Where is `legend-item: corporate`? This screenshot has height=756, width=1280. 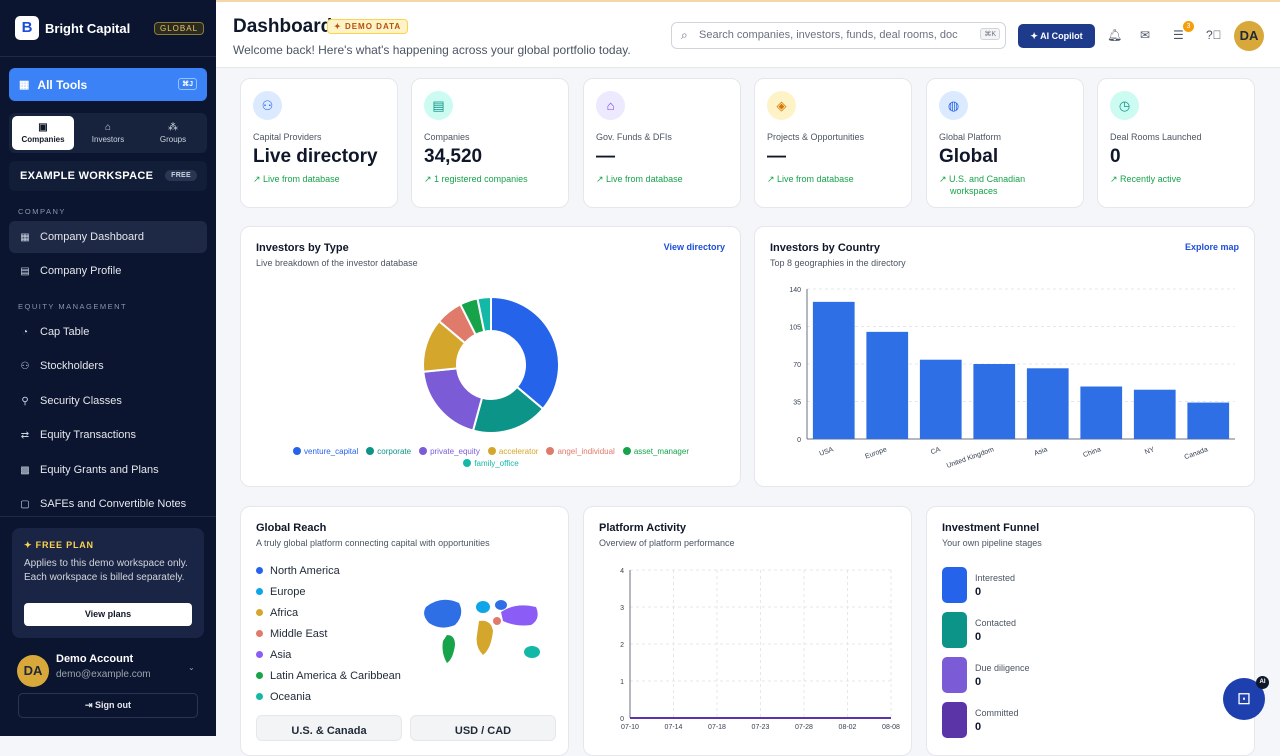 legend-item: corporate is located at coordinates (388, 452).